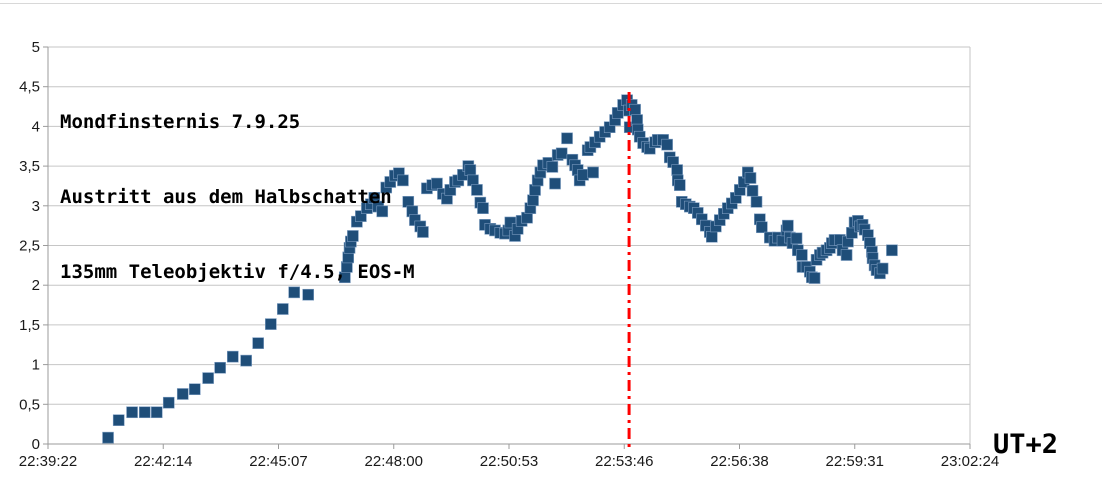 The height and width of the screenshot is (492, 1102). What do you see at coordinates (970, 461) in the screenshot?
I see `x-tick-label: 23:02:24` at bounding box center [970, 461].